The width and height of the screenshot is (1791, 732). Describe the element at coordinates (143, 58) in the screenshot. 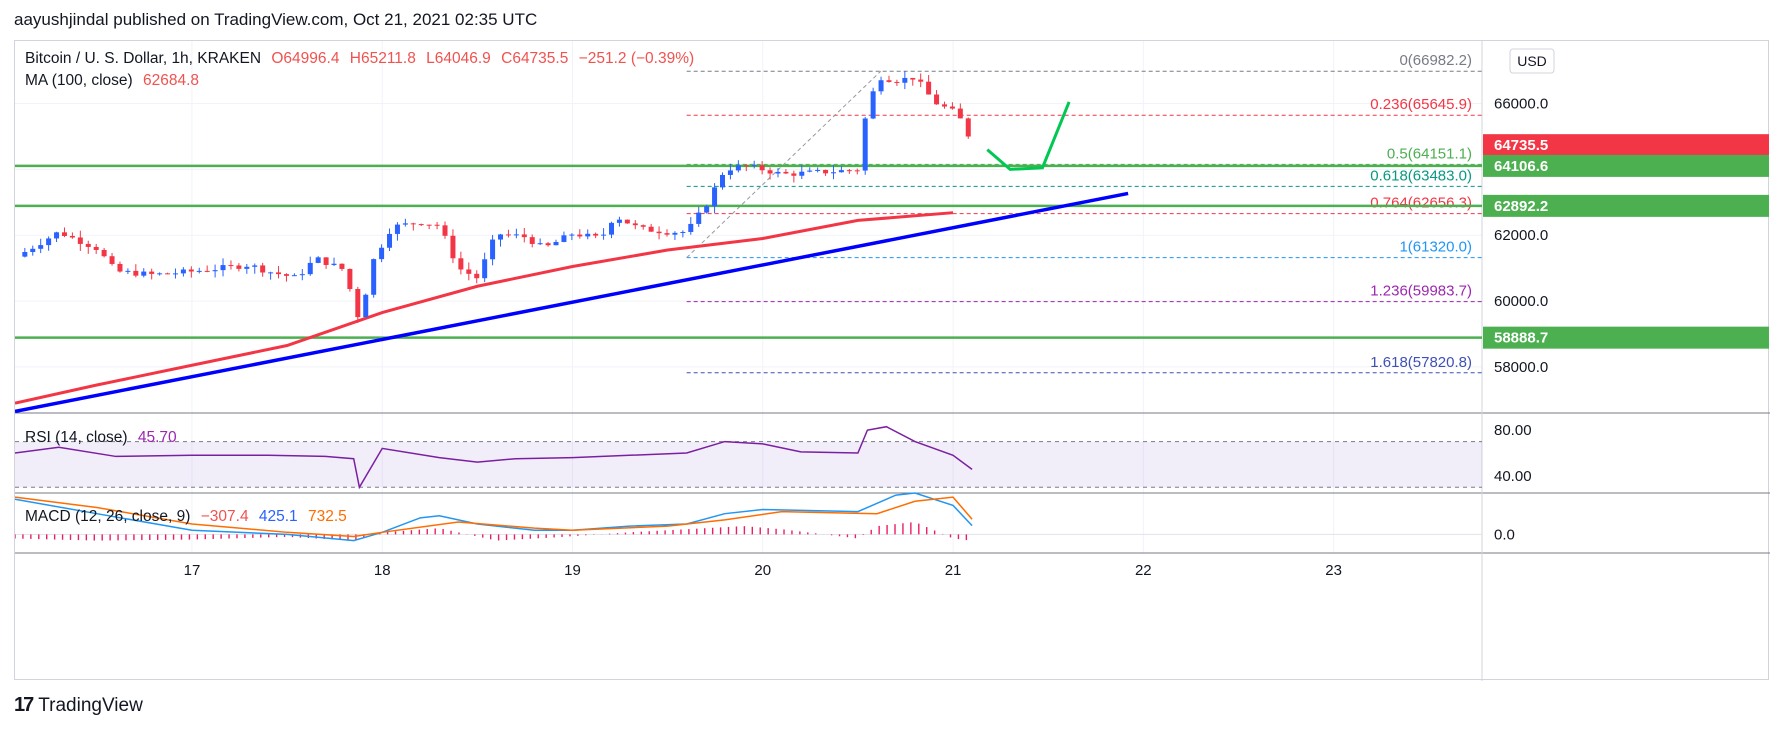

I see `symbol-label: Bitcoin / U. S. Dollar, 1h, KRAKEN` at that location.